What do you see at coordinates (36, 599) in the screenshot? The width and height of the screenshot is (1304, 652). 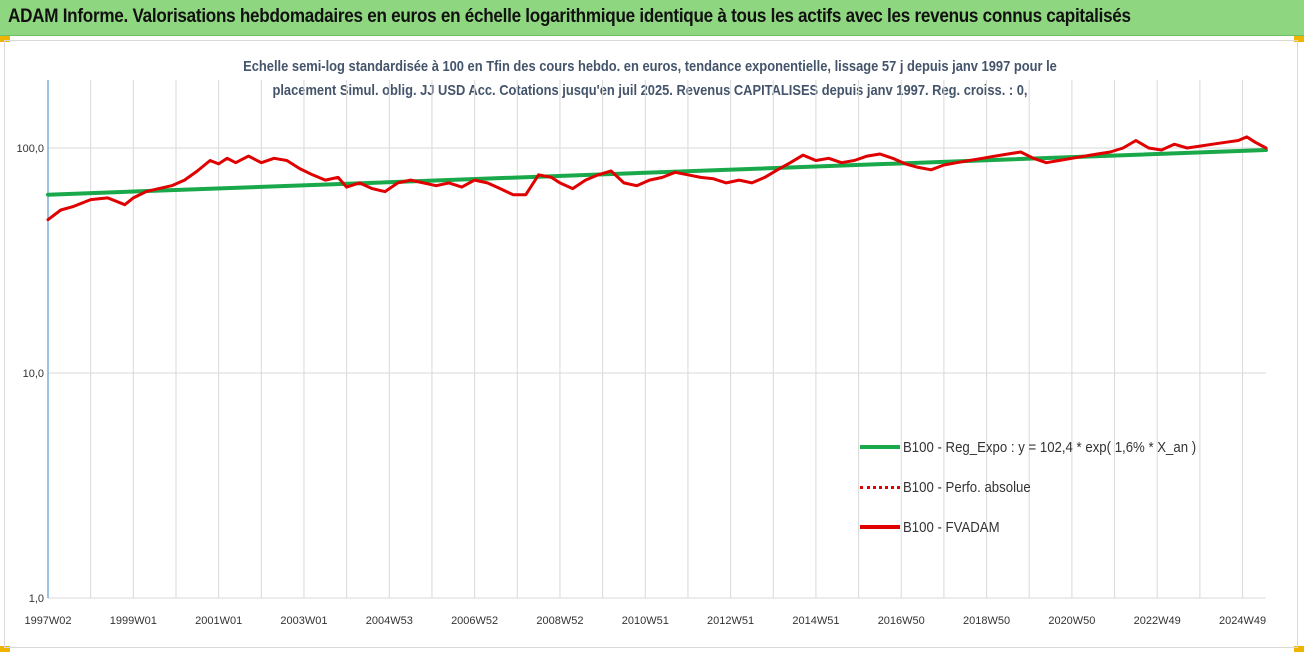 I see `y-tick-label: 1,0` at bounding box center [36, 599].